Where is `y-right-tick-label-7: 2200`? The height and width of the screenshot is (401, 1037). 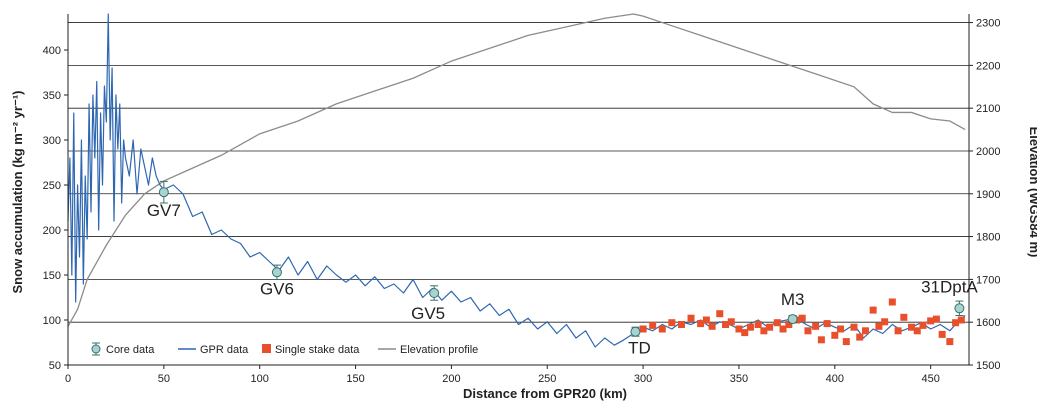
y-right-tick-label-7: 2200 is located at coordinates (988, 66).